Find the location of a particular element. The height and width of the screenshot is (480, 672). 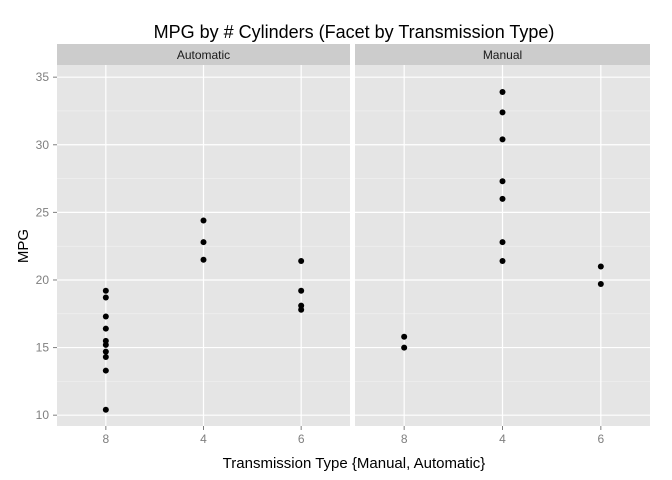

y-tick-label: 25 is located at coordinates (43, 212).